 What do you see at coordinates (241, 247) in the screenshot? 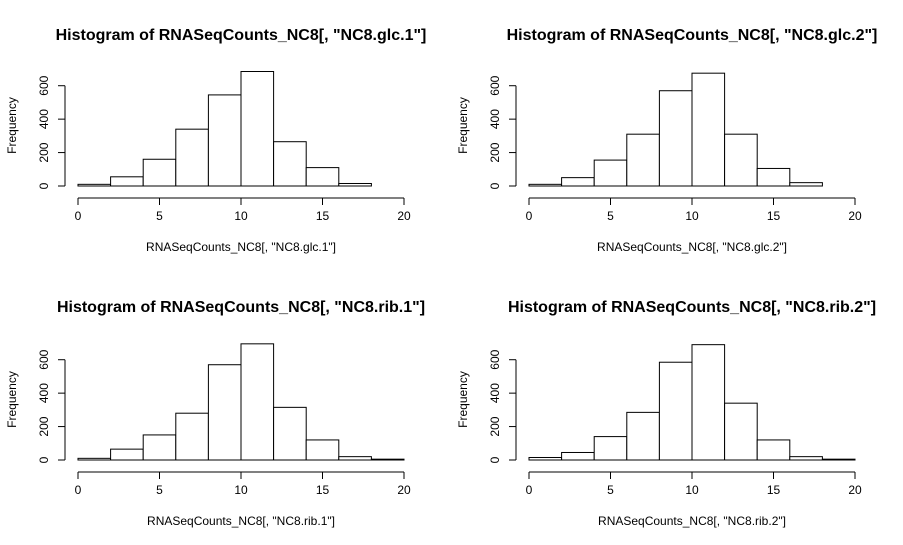
I see `x-axis-label: RNASeqCounts_NC8[, "NC8.glc.1"]` at bounding box center [241, 247].